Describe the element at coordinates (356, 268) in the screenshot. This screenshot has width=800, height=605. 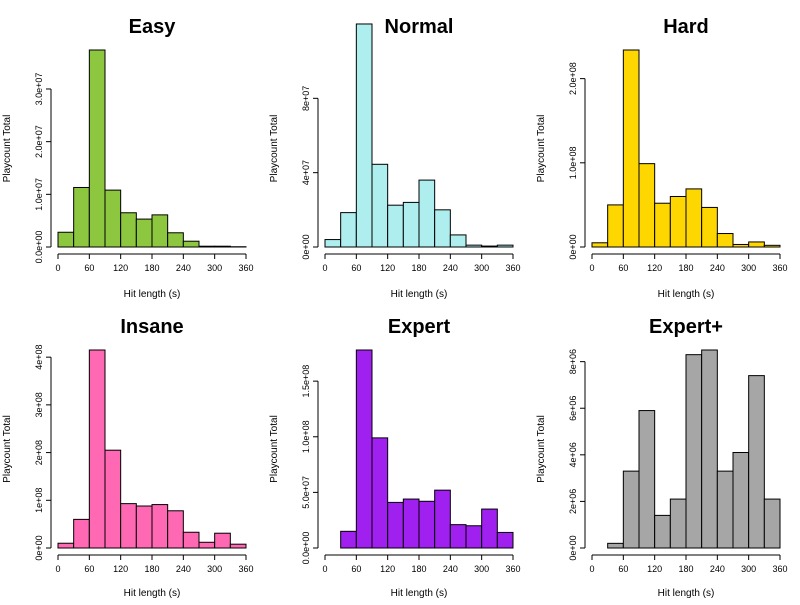
I see `x-tick-label: 60` at that location.